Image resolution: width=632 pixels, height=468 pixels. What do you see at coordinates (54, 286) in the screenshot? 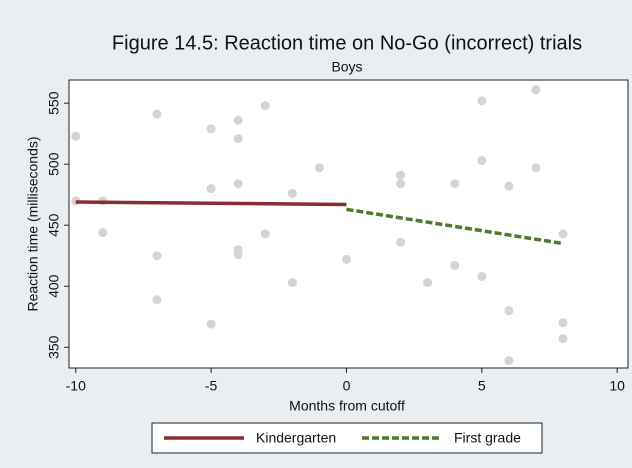
I see `y-tick-label: 400` at bounding box center [54, 286].